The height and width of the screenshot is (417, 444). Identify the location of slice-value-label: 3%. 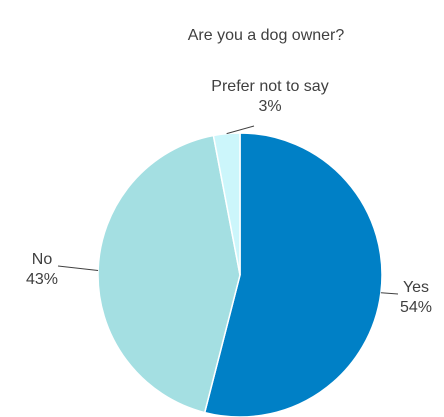
(269, 106).